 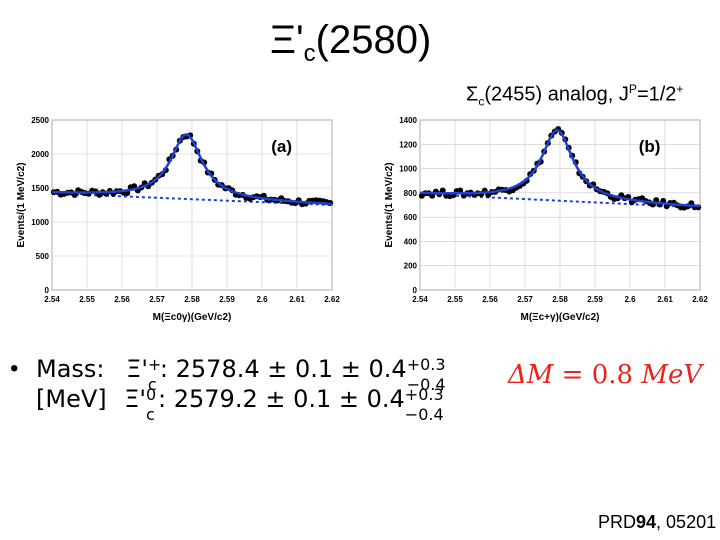 I want to click on mass-row-plus: Mass: Ξ' + c: 2578.4 ± 0.1 ± 0.4 +0.3 −0.4, so click(x=241, y=374).